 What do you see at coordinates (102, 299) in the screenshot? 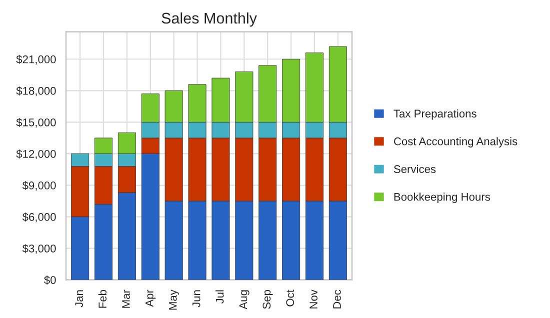
I see `x-tick-label: Feb` at bounding box center [102, 299].